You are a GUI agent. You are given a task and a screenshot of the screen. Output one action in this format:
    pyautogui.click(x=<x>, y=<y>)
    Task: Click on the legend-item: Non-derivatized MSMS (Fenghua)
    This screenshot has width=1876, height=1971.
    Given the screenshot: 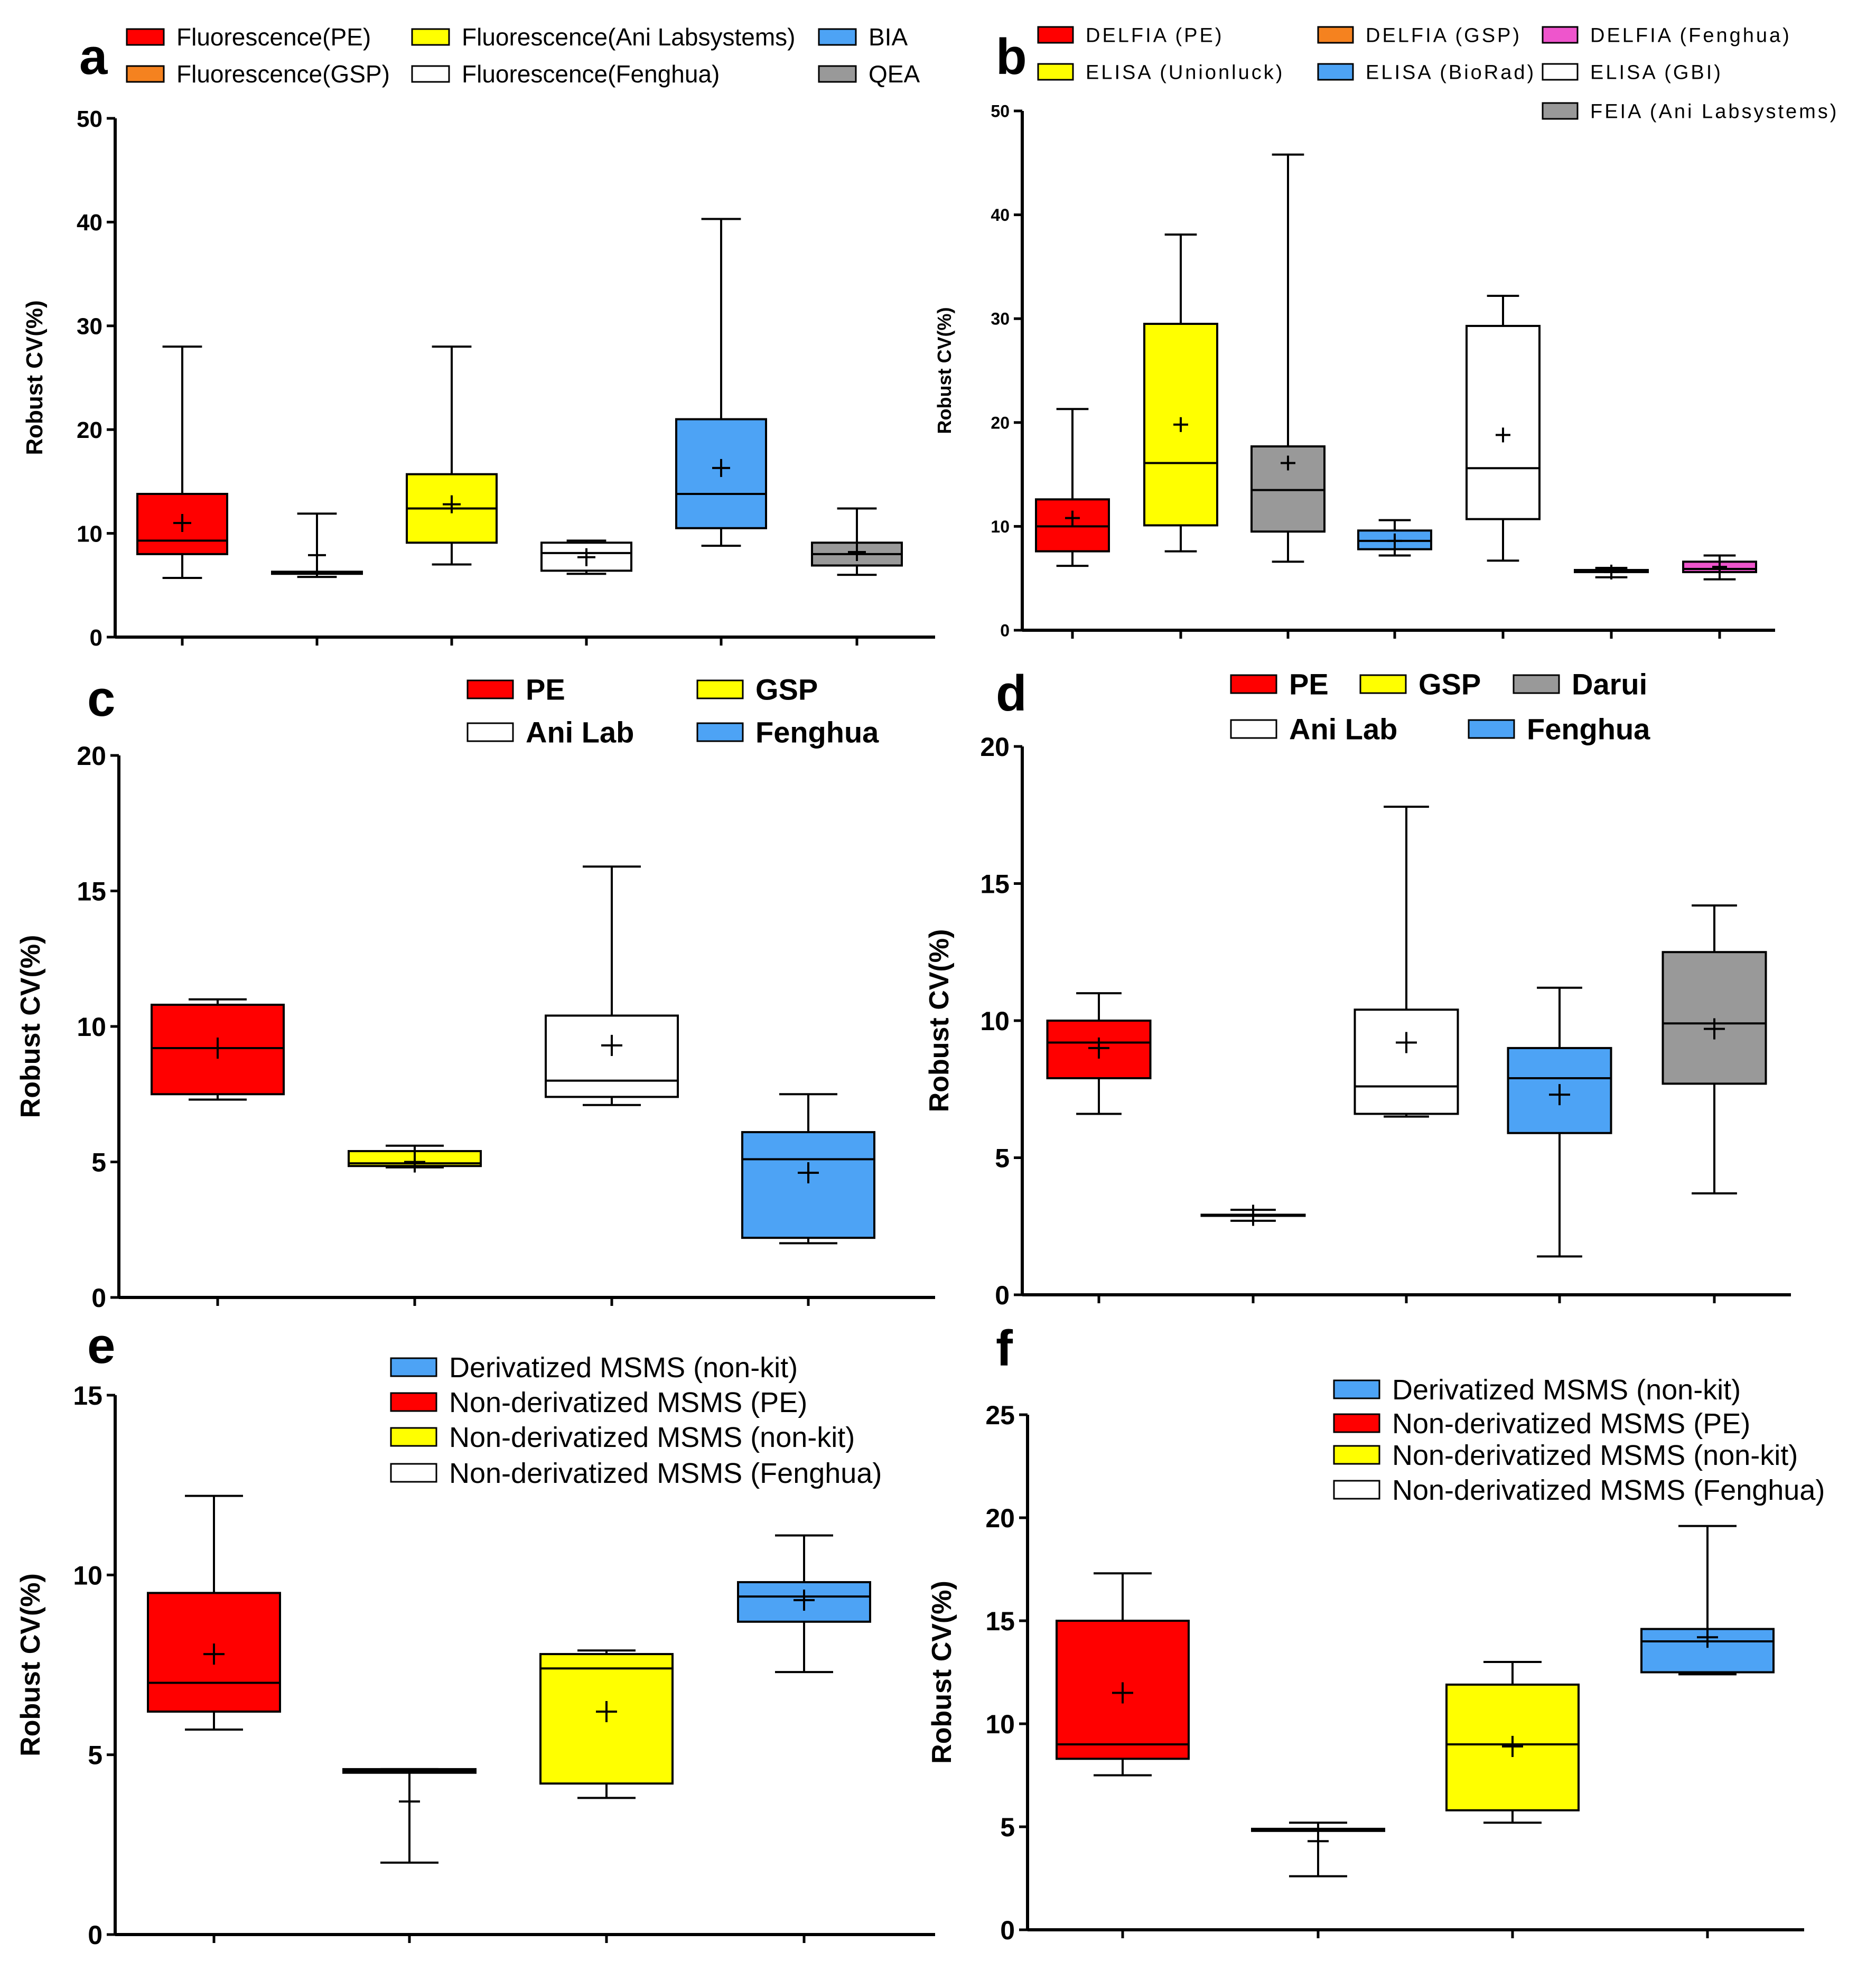 What is the action you would take?
    pyautogui.click(x=636, y=1473)
    